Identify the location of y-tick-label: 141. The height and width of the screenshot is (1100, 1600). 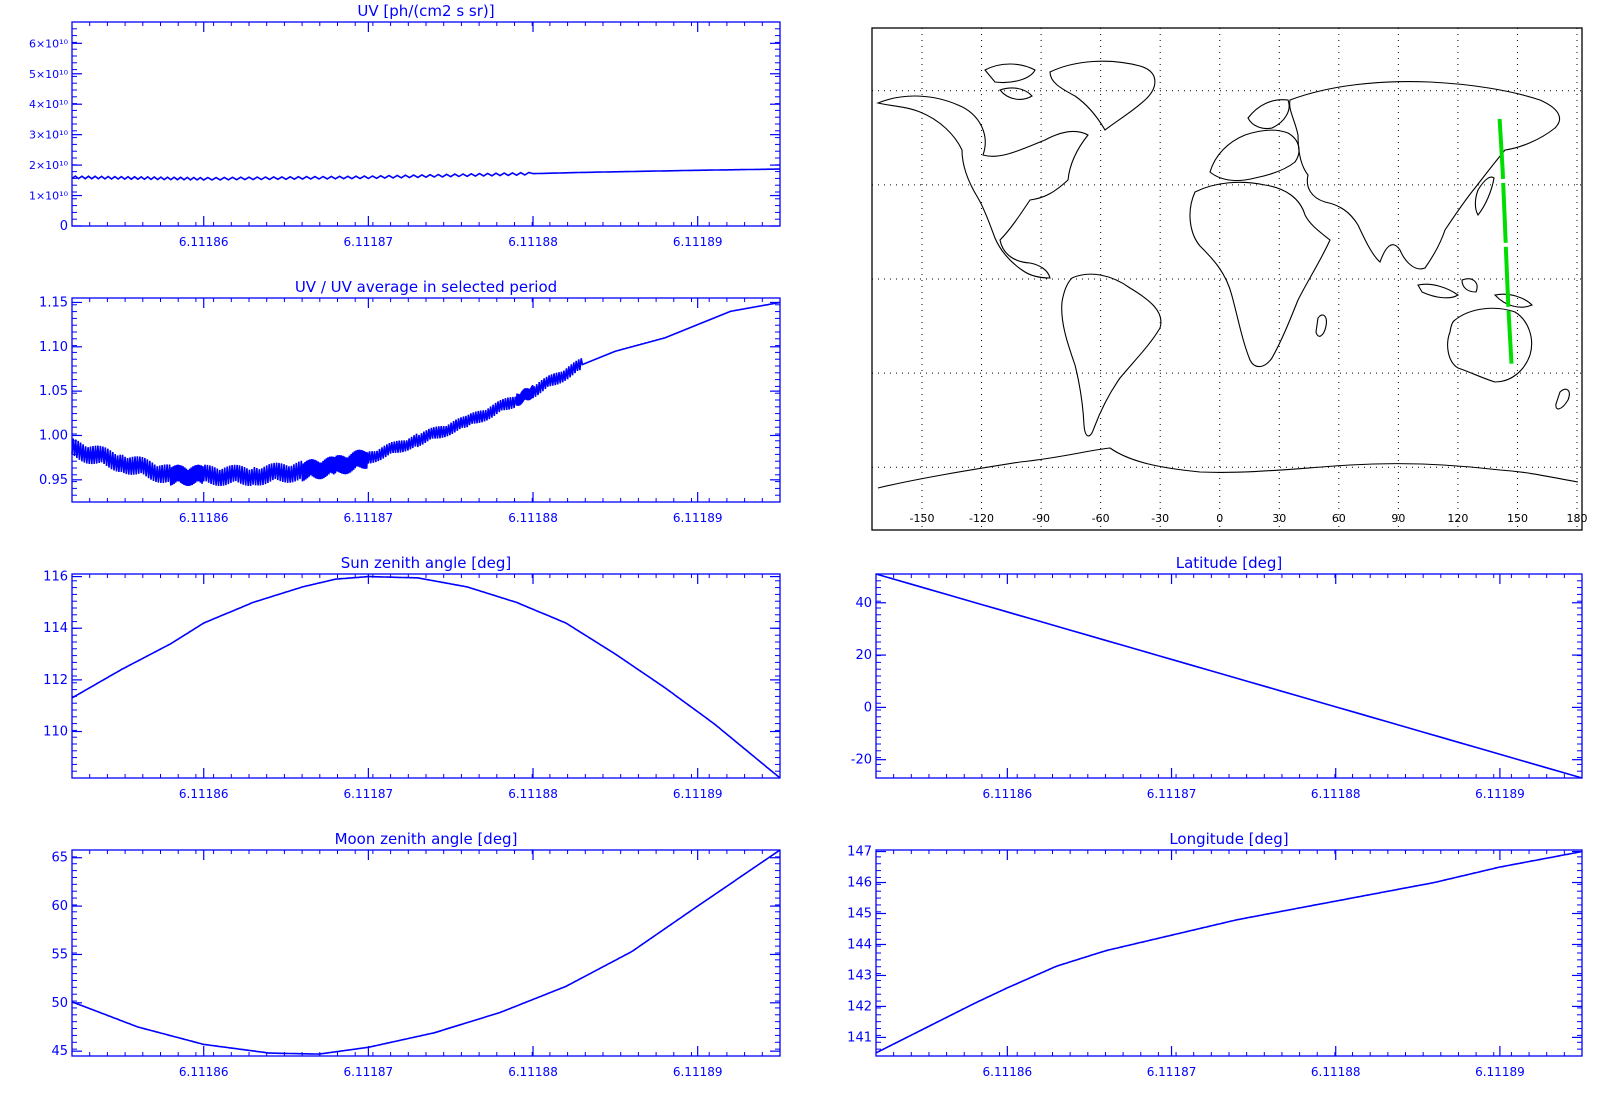
(859, 1037).